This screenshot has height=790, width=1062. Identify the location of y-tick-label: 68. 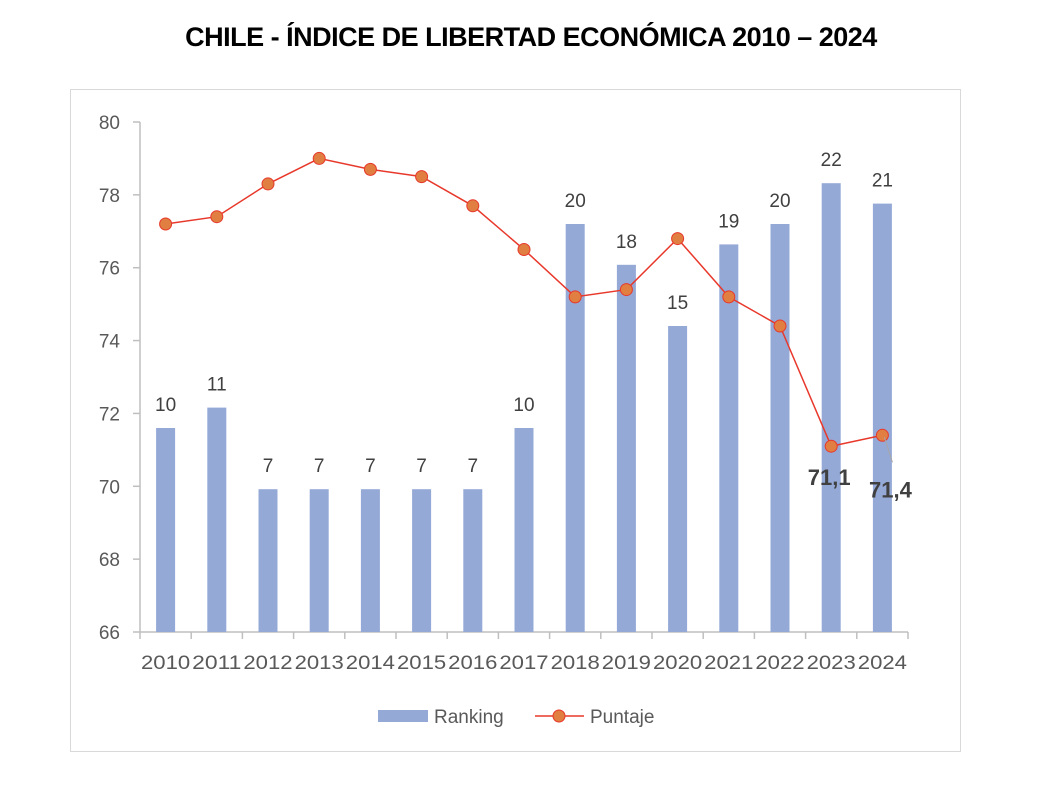
(109, 560).